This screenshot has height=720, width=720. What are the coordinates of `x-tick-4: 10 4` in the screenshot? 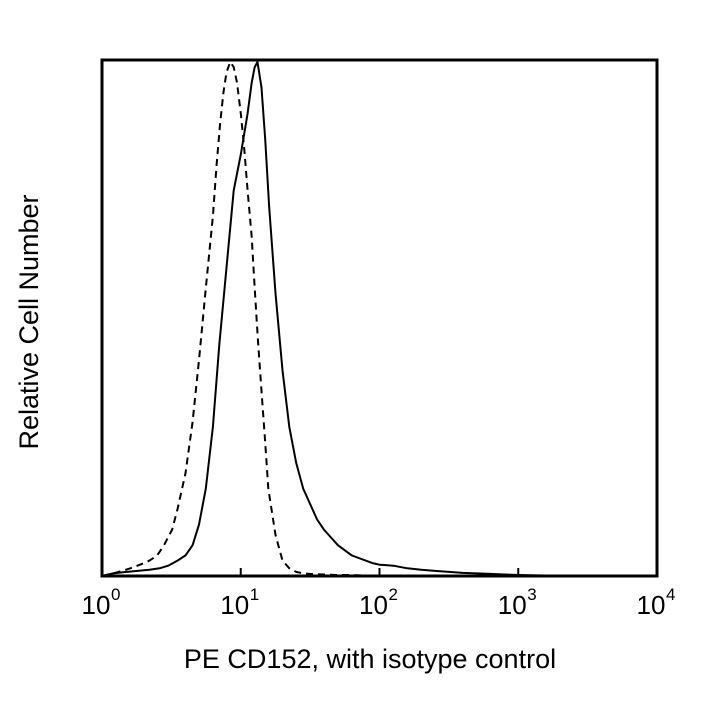 It's located at (656, 594).